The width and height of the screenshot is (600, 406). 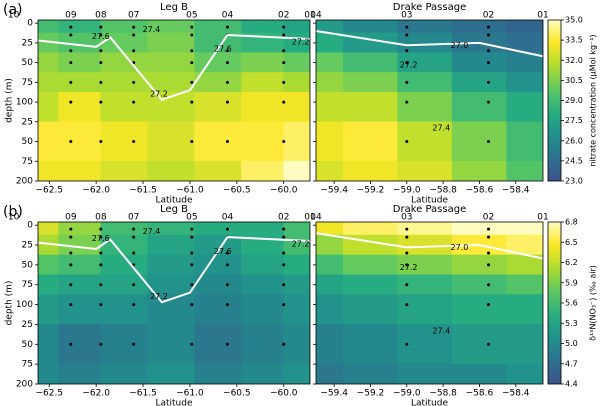 What do you see at coordinates (223, 49) in the screenshot?
I see `contour-label: 27.6` at bounding box center [223, 49].